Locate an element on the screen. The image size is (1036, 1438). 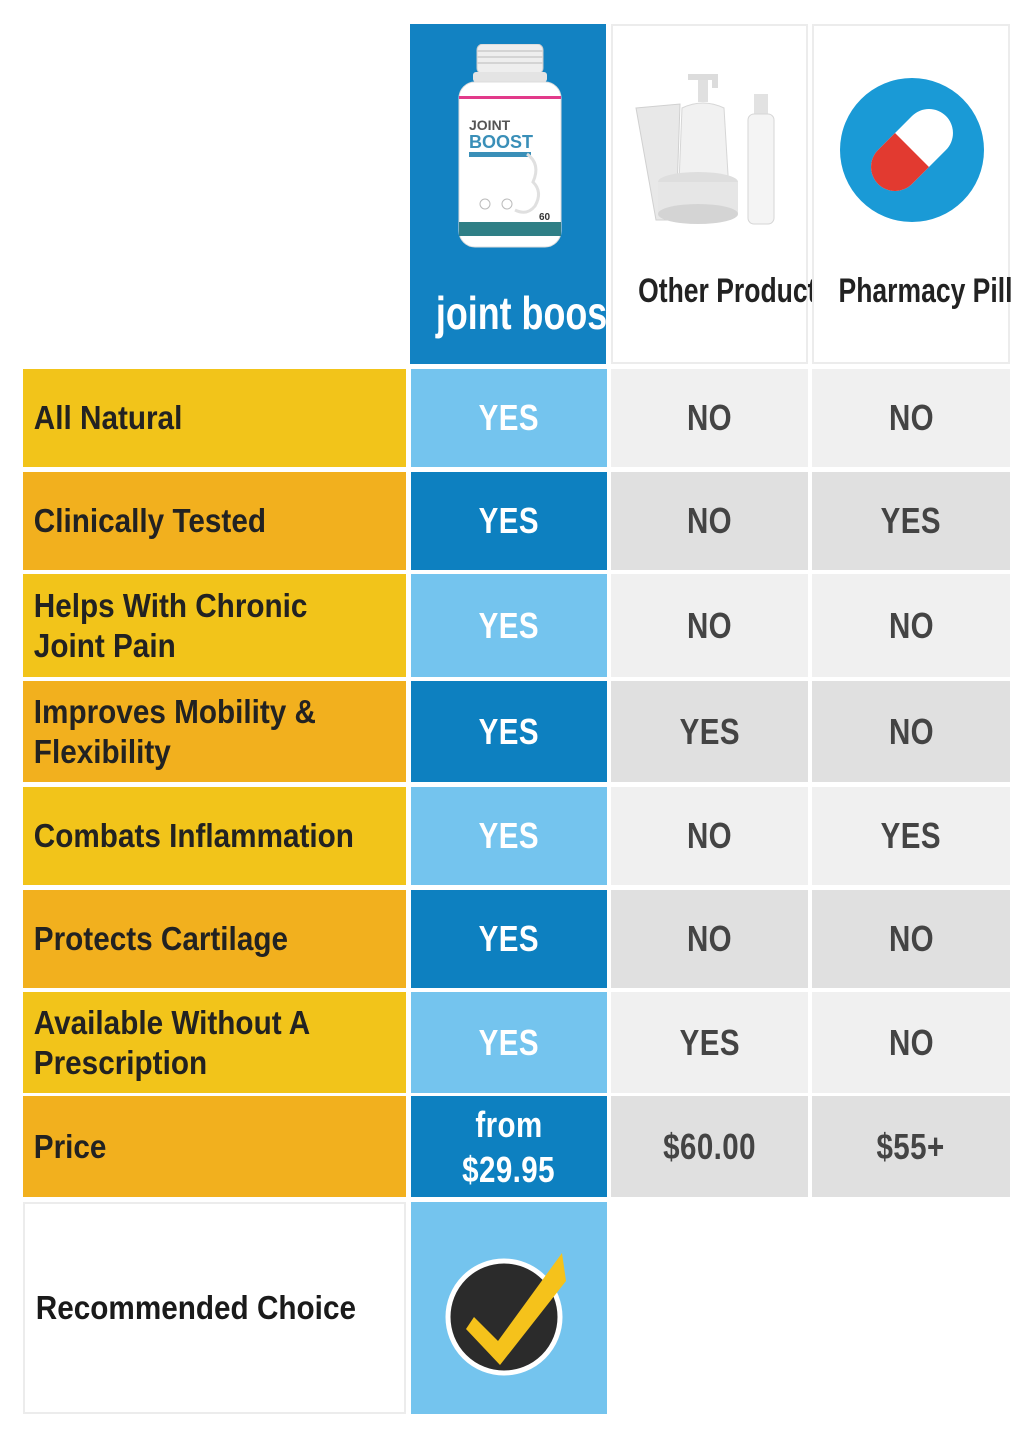
feature-label-cell: Clinically Tested is located at coordinates (214, 521).